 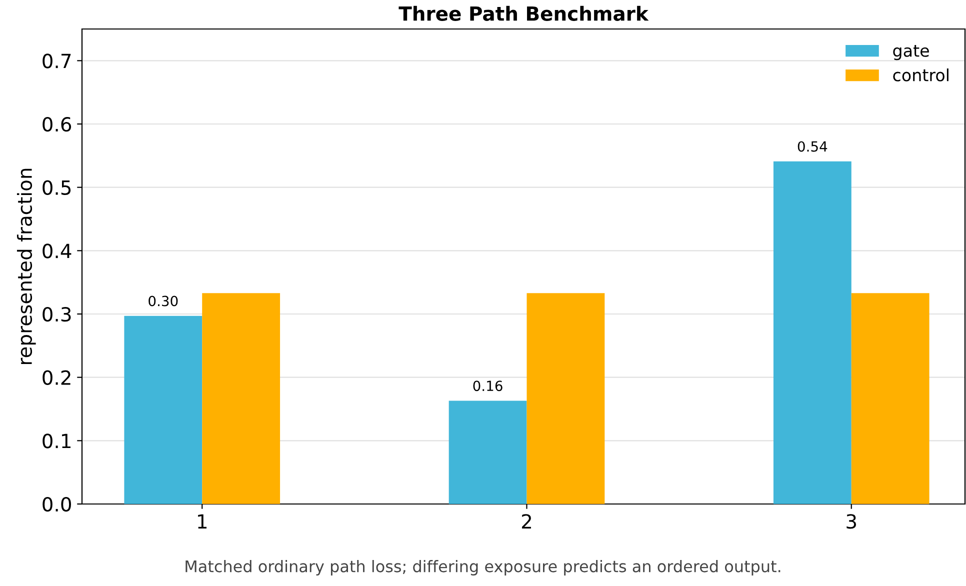 I want to click on y-tick-label: 0.7, so click(x=56, y=61).